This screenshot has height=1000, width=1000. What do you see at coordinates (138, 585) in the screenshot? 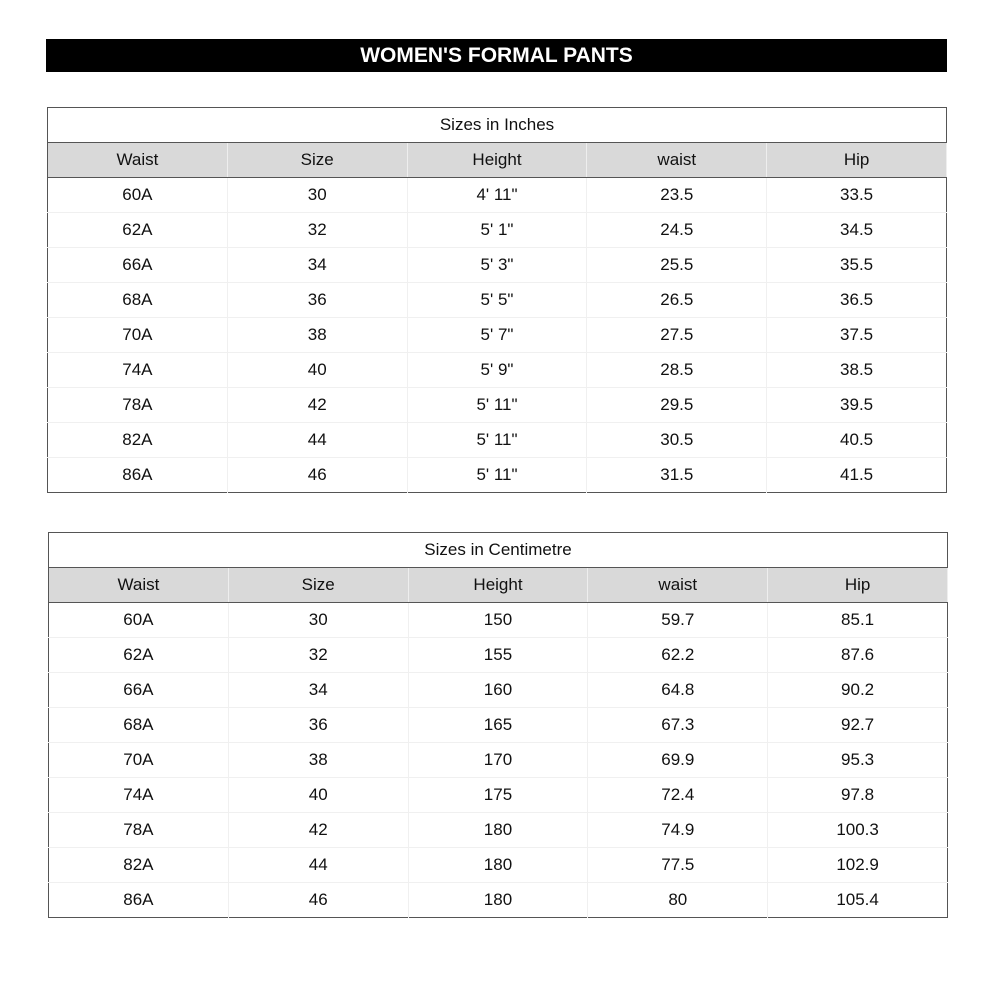
I see `column-header: Waist` at bounding box center [138, 585].